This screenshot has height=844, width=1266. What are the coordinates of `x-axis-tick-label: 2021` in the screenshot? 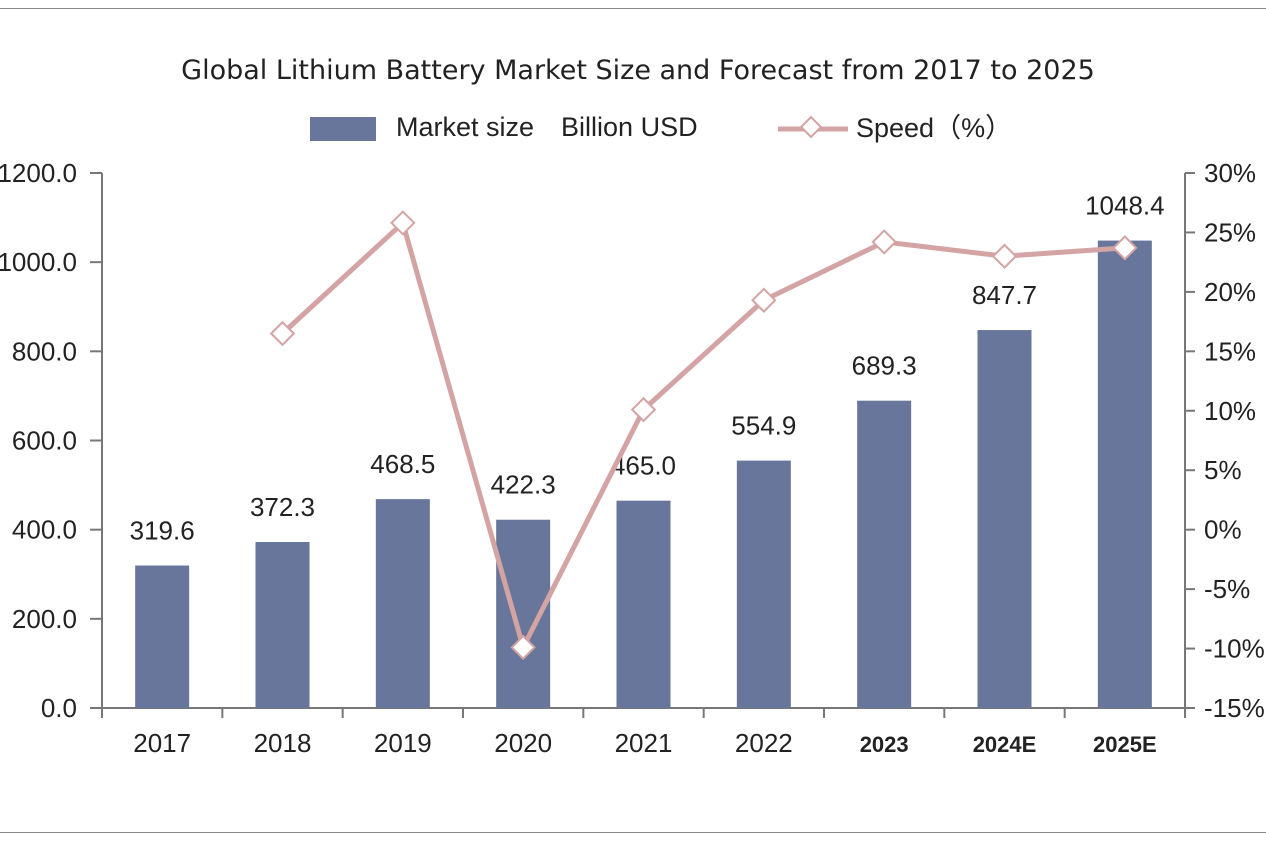 It's located at (644, 743).